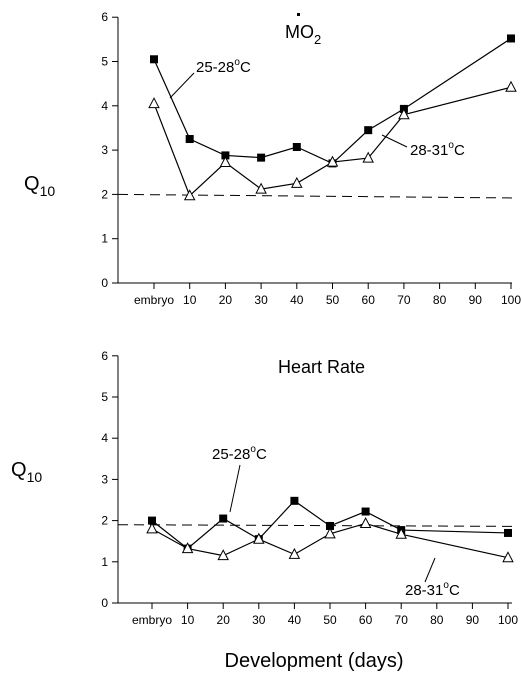 The height and width of the screenshot is (673, 522). I want to click on heart-rate-x-tick-label: 100, so click(508, 620).